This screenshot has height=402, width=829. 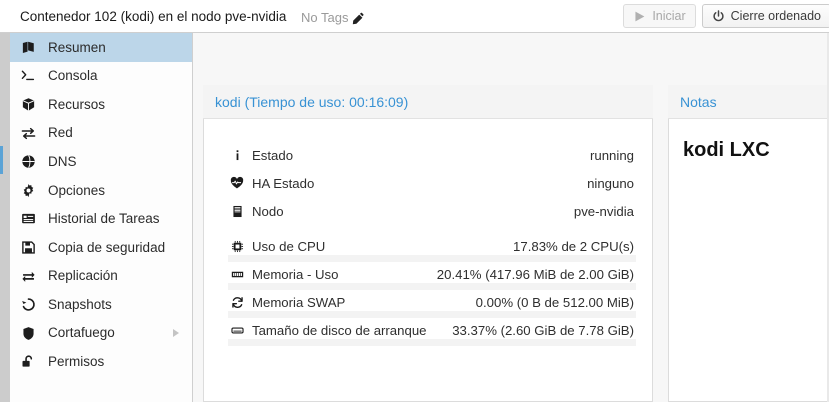 I want to click on gauge-row-label: Uso de CPU, so click(x=289, y=246).